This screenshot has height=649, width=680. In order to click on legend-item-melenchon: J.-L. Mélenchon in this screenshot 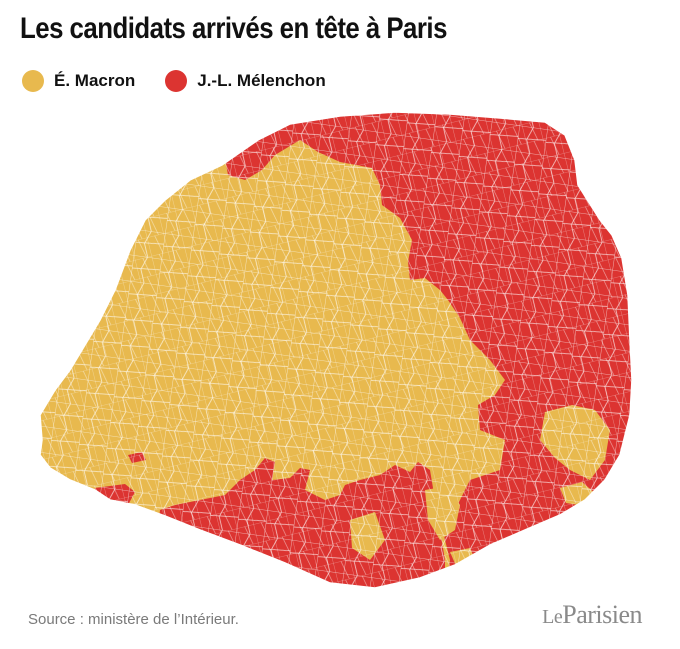, I will do `click(245, 81)`.